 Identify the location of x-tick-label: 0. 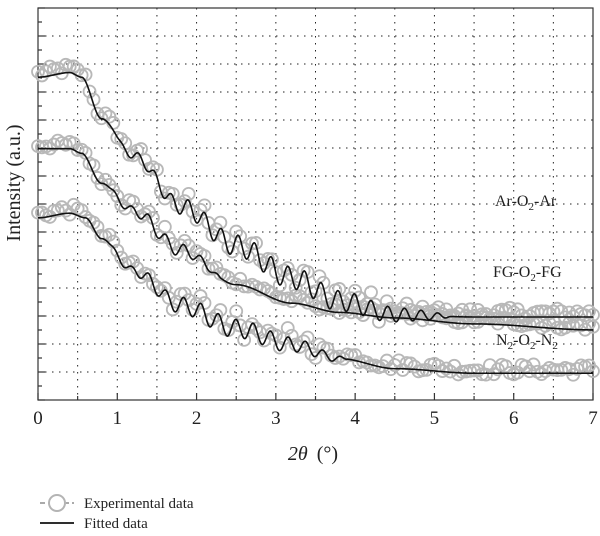
(38, 418).